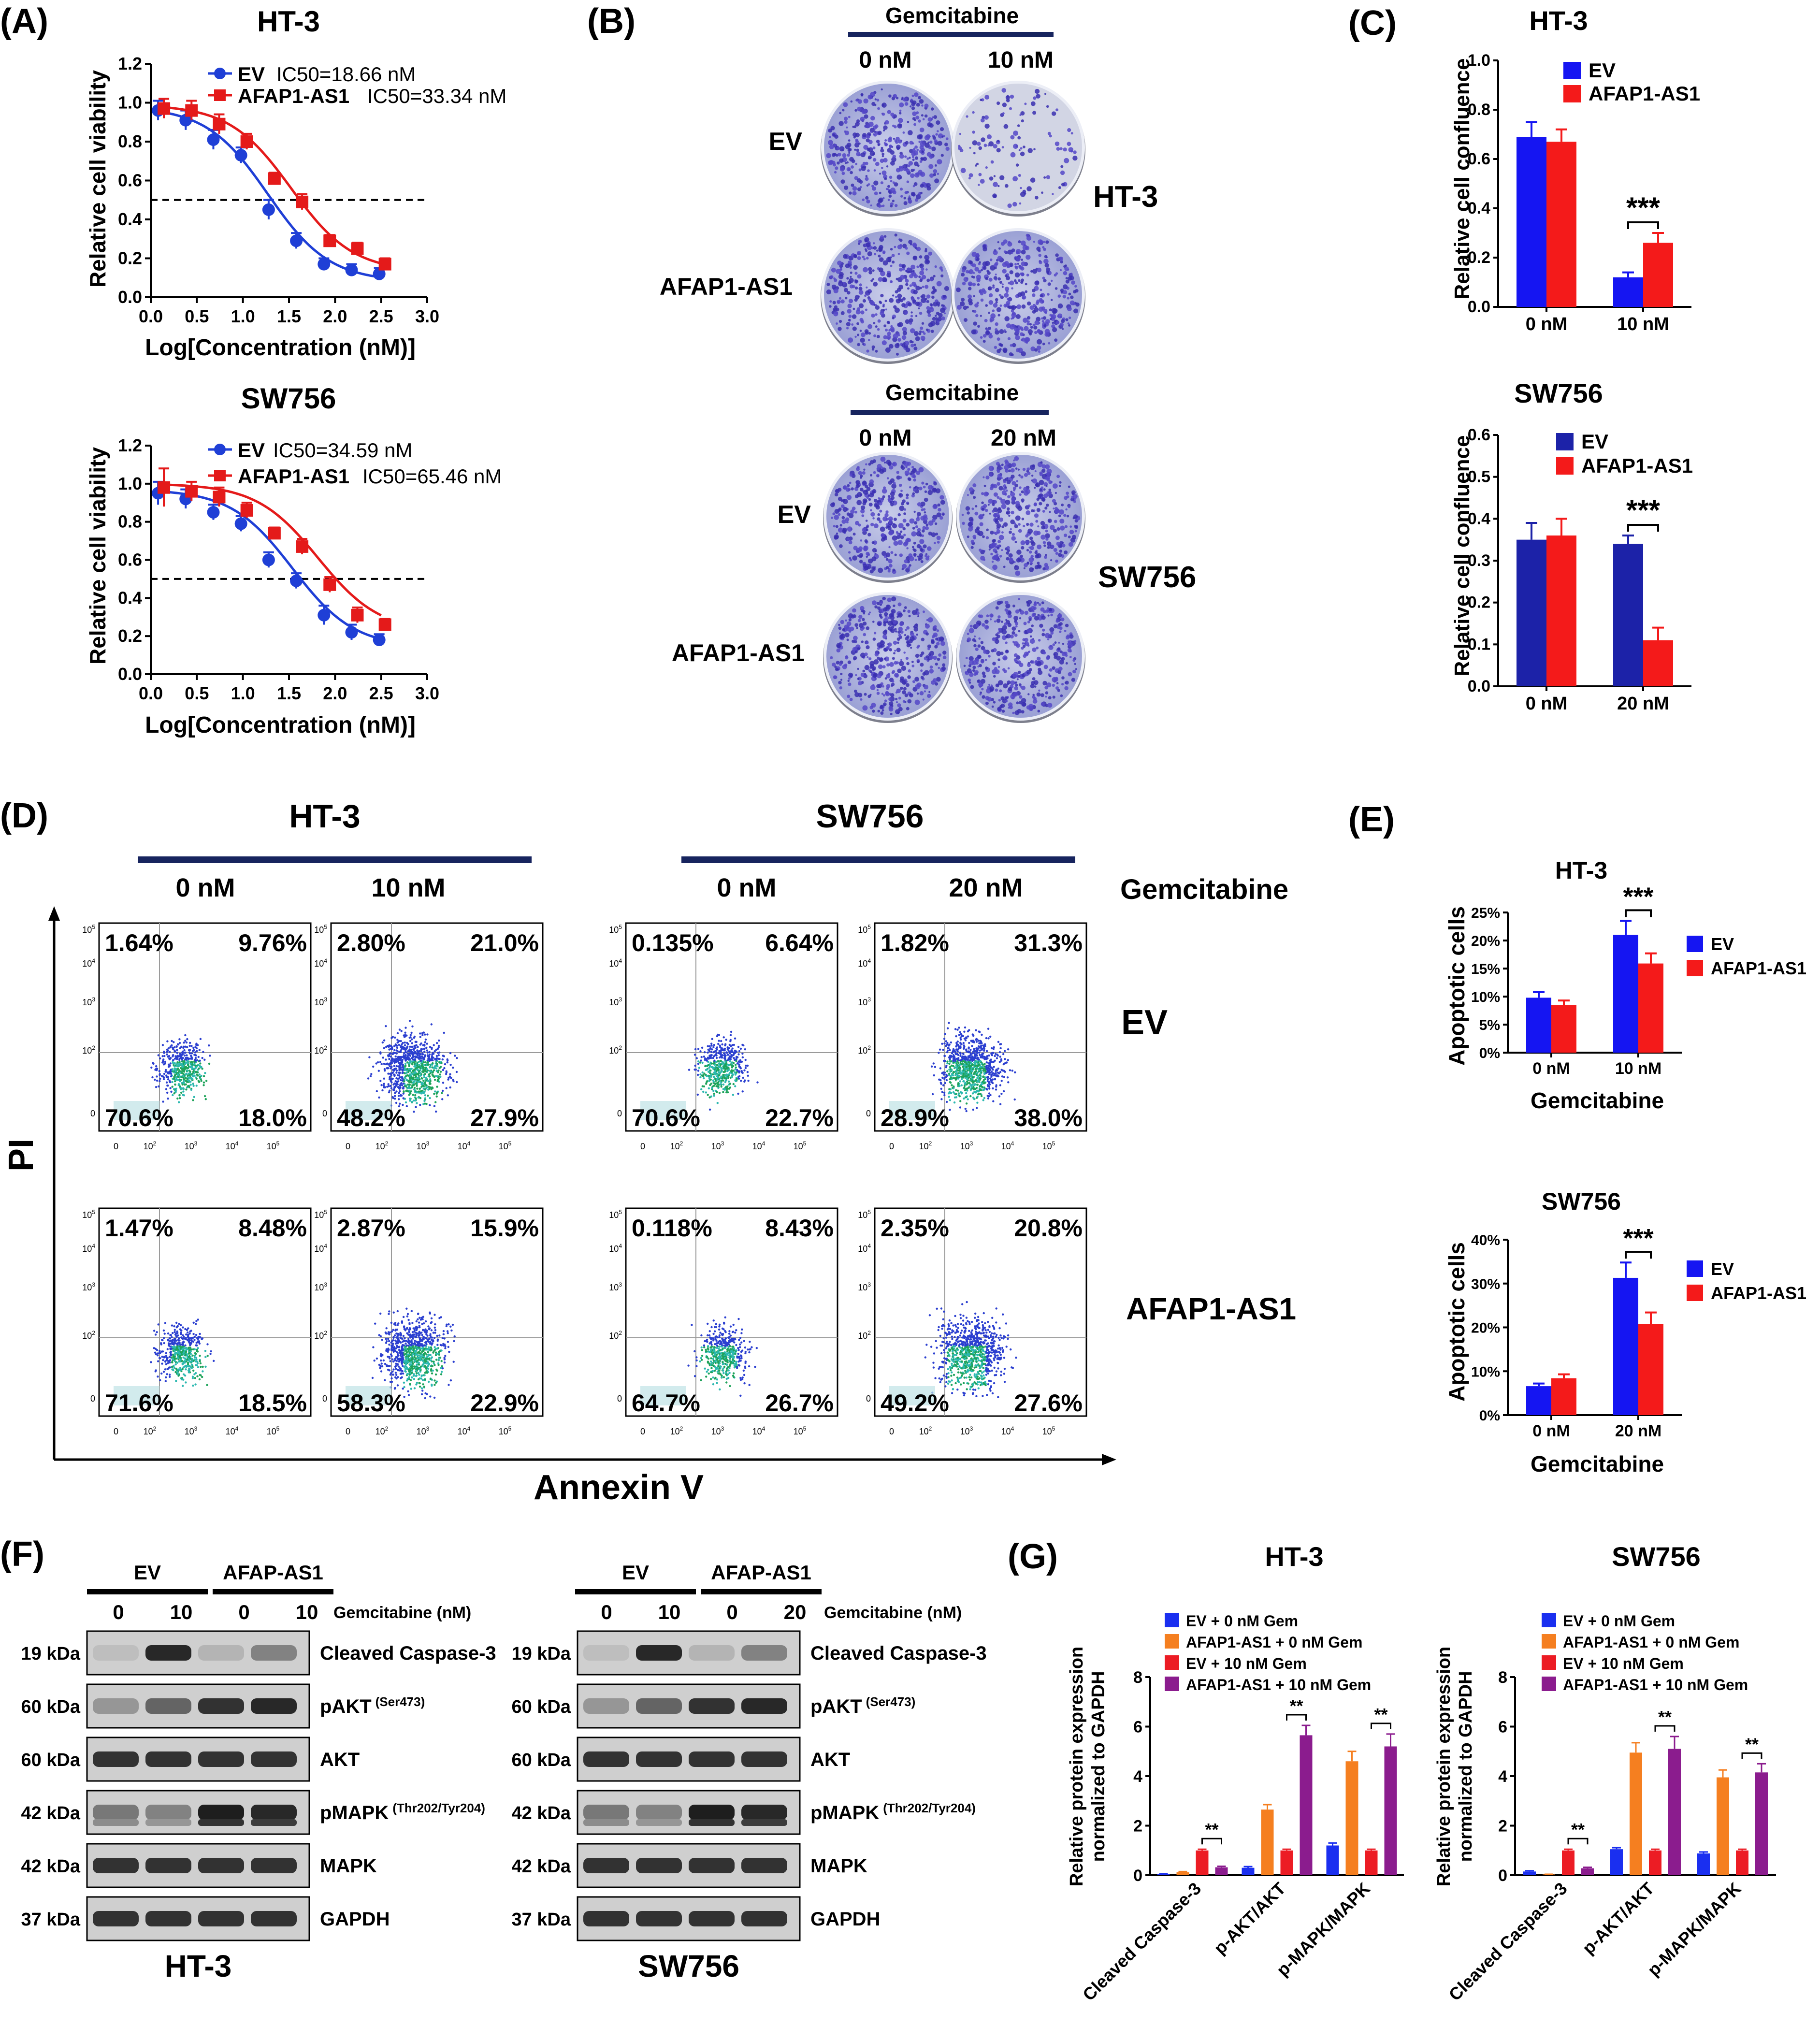 The height and width of the screenshot is (2026, 1820). Describe the element at coordinates (1479, 208) in the screenshot. I see `y-tick-label: 0.4` at that location.